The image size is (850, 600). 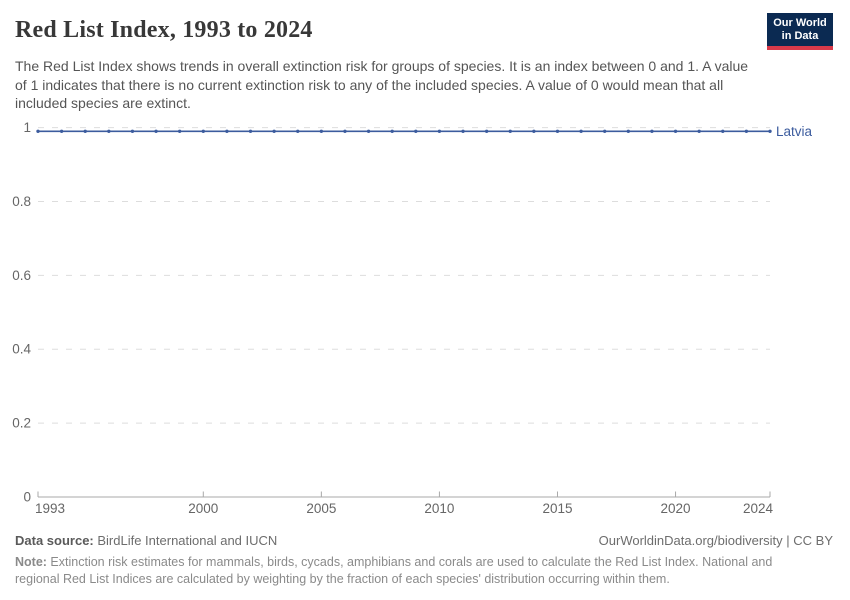 What do you see at coordinates (164, 30) in the screenshot?
I see `page-title: Red List Index, 1993 to 2024` at bounding box center [164, 30].